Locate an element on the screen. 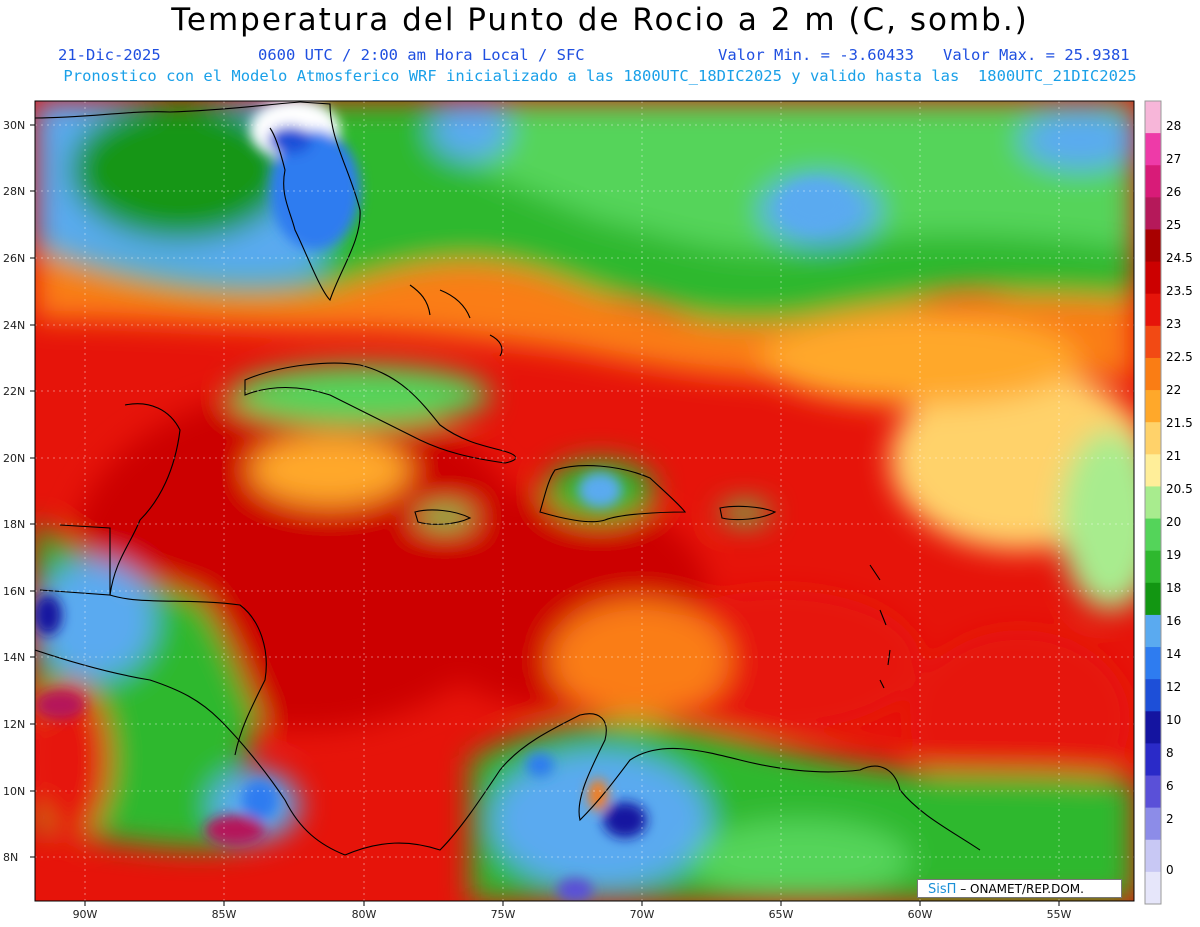 Image resolution: width=1200 pixels, height=927 pixels. colorbar-label: 21 is located at coordinates (1173, 456).